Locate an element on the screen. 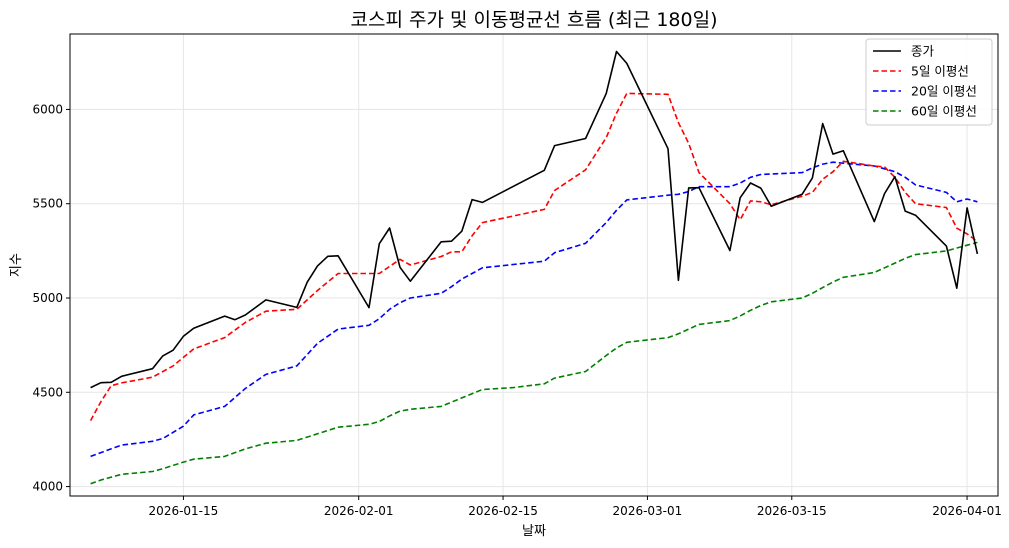 The height and width of the screenshot is (548, 1009). x-tick-label: 2026-02-15 is located at coordinates (503, 511).